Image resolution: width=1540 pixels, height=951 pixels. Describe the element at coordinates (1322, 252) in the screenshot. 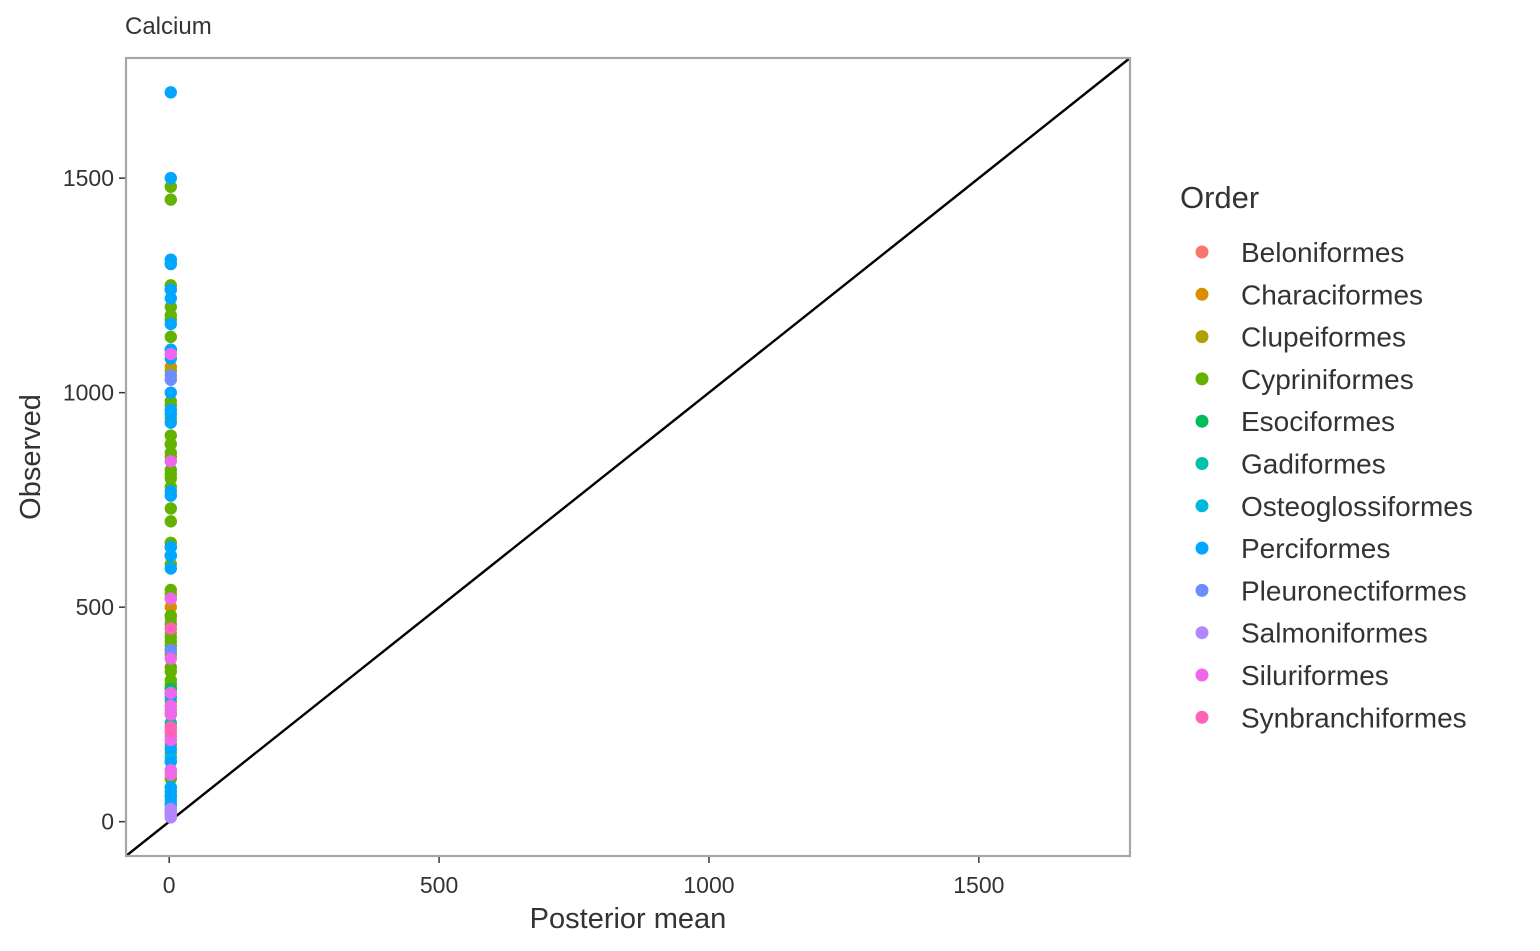

I see `legend-label: Beloniformes` at that location.